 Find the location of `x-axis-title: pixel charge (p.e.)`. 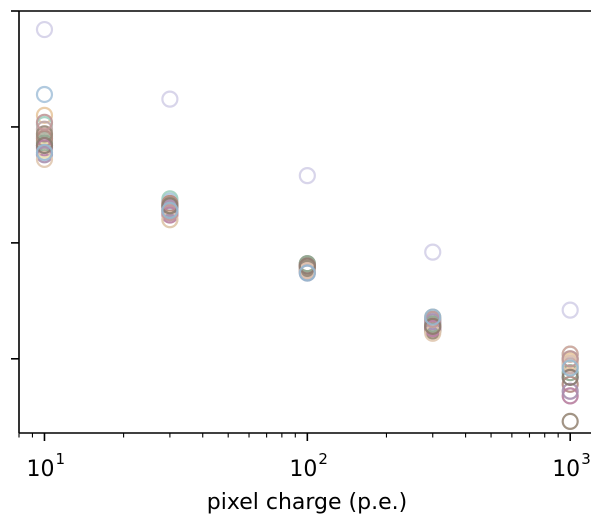

x-axis-title: pixel charge (p.e.) is located at coordinates (307, 502).